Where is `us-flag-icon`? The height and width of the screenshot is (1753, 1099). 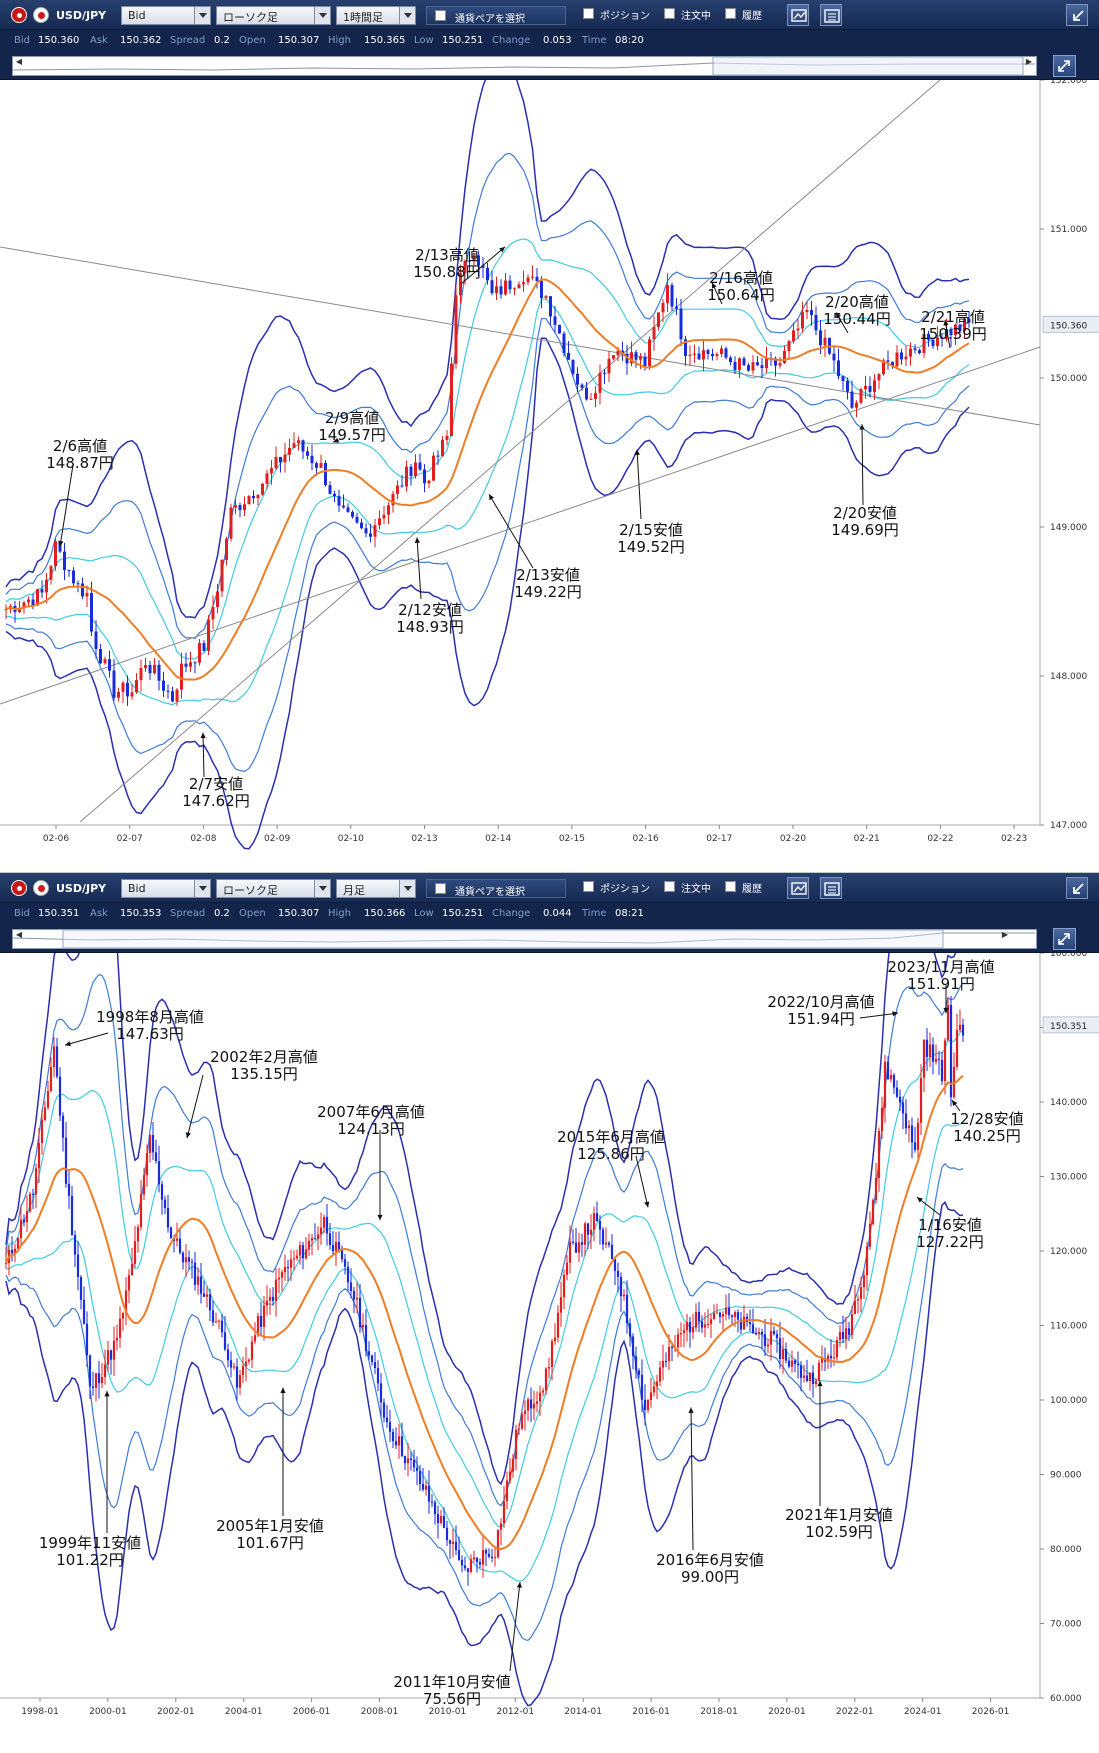
us-flag-icon is located at coordinates (19, 15).